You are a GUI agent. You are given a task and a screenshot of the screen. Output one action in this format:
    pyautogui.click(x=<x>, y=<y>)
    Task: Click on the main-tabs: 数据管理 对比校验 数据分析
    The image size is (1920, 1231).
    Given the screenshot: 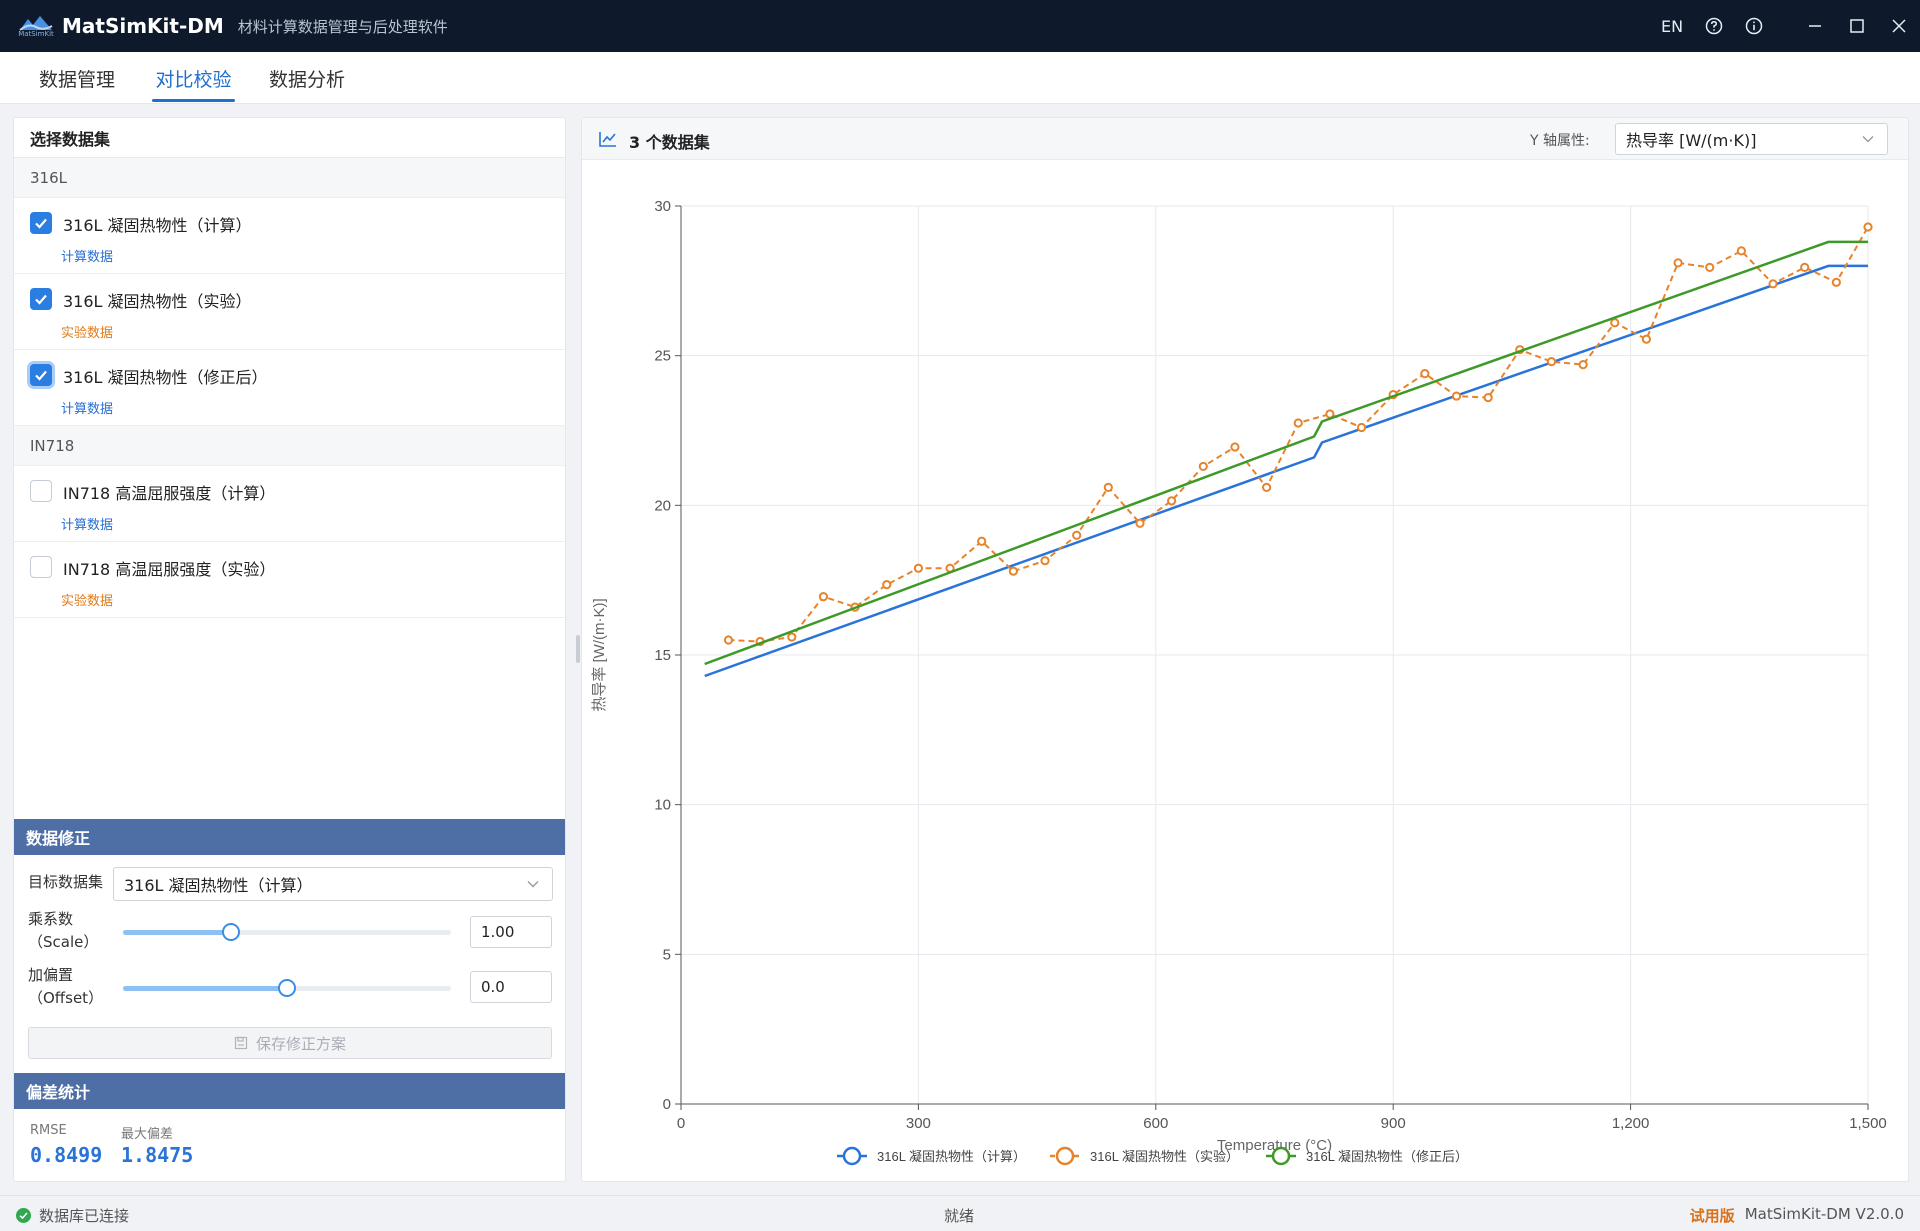 What is the action you would take?
    pyautogui.click(x=960, y=78)
    